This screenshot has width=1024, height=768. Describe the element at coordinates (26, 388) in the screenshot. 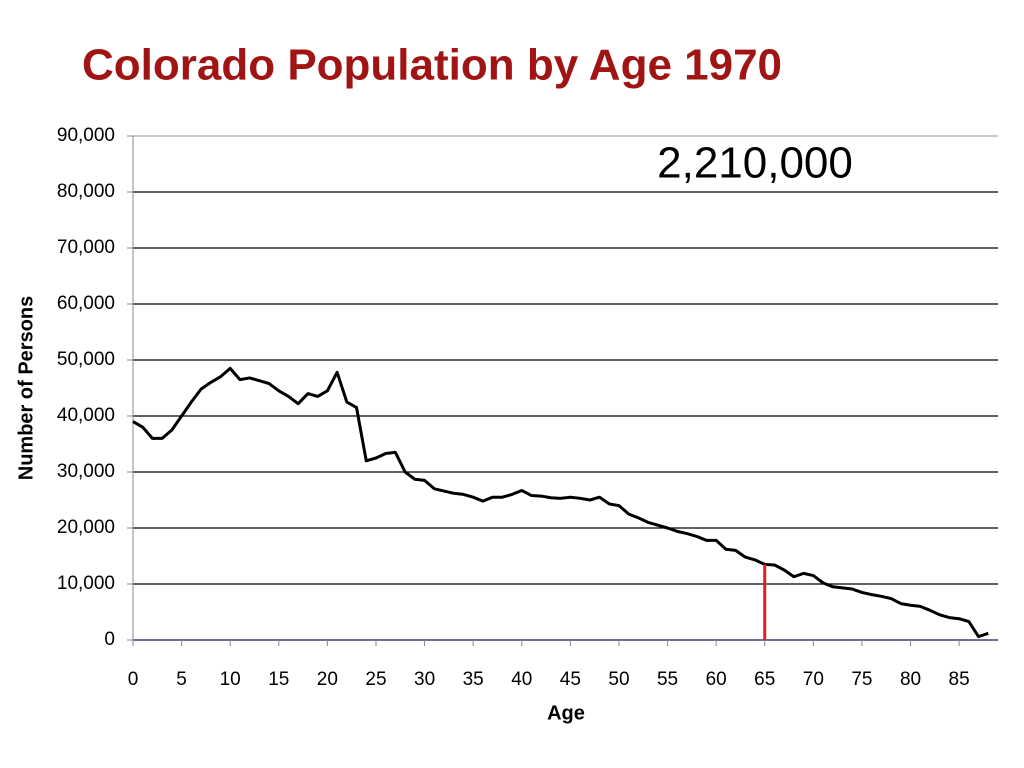

I see `y-axis-label: Number of Persons` at that location.